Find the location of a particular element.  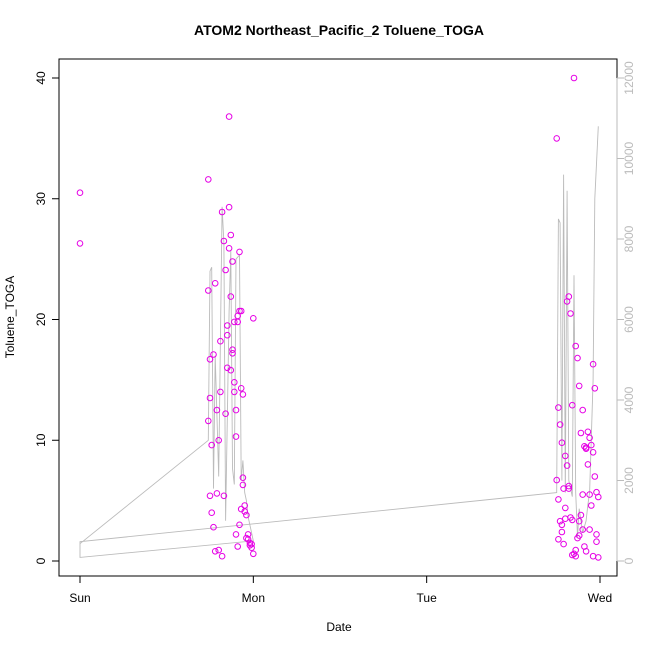

x-axis: Sun Mon Tue Wed is located at coordinates (340, 590).